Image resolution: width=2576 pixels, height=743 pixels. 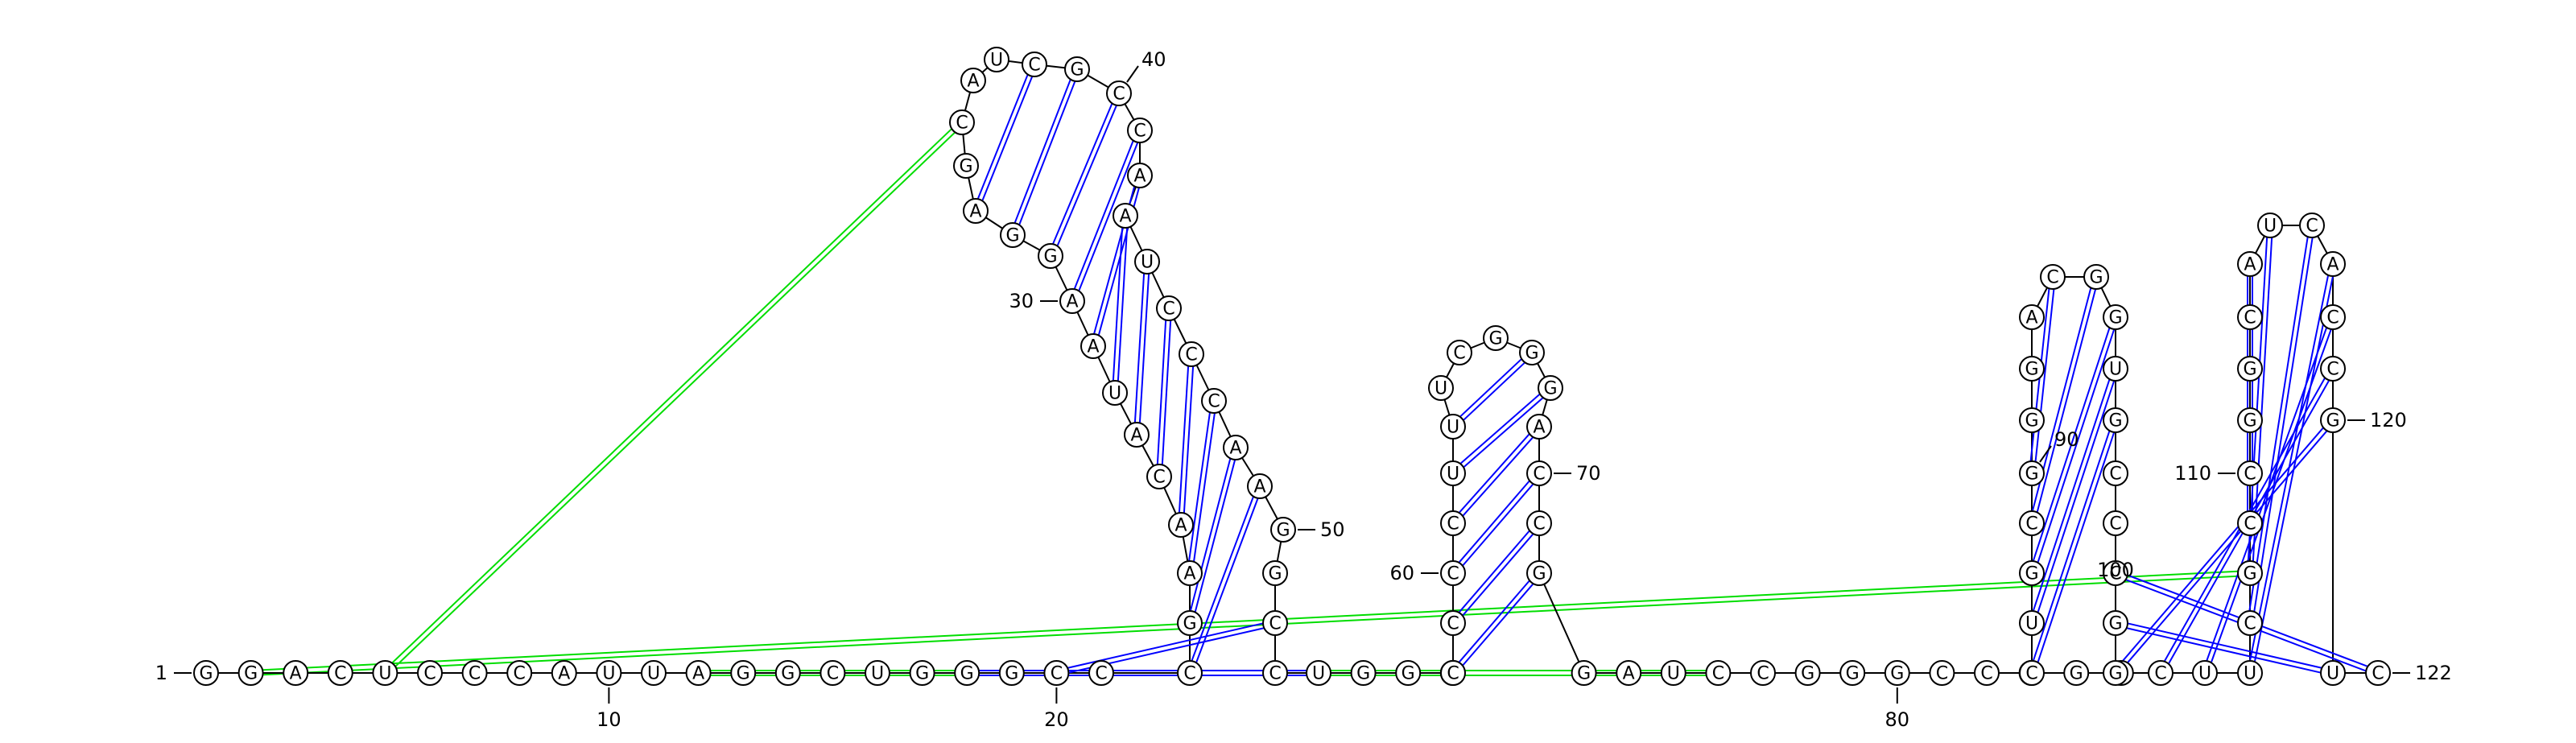 I want to click on nucleotide-20: C, so click(x=1056, y=673).